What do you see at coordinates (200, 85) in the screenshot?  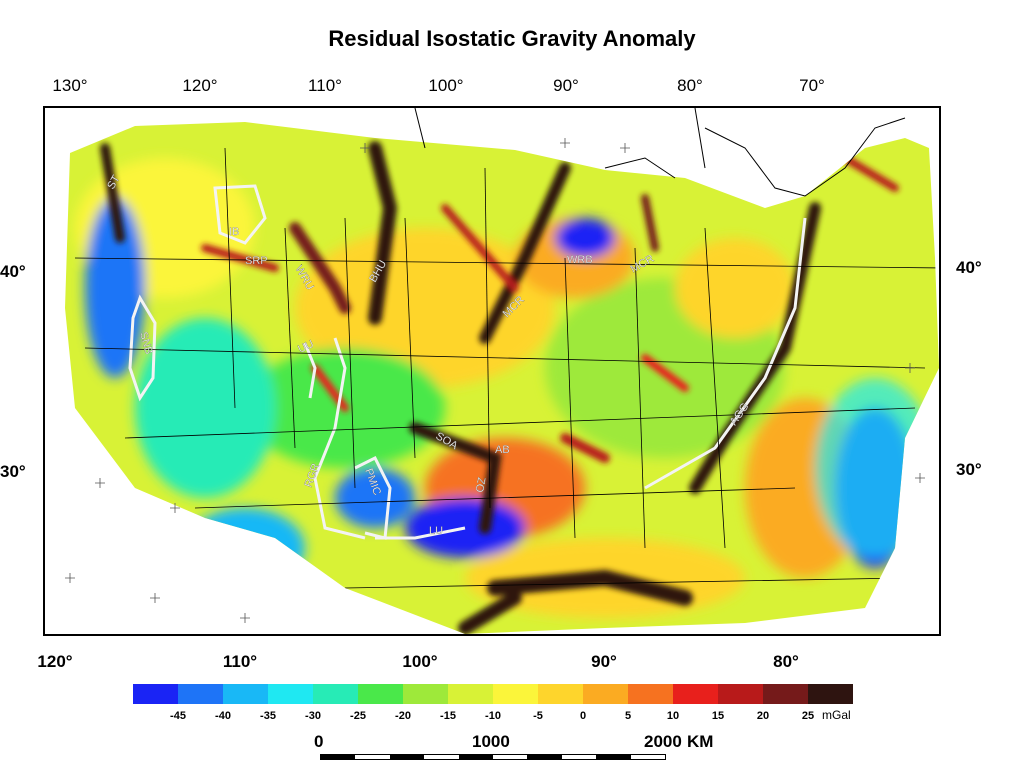 I see `top-longitude-label: 120°` at bounding box center [200, 85].